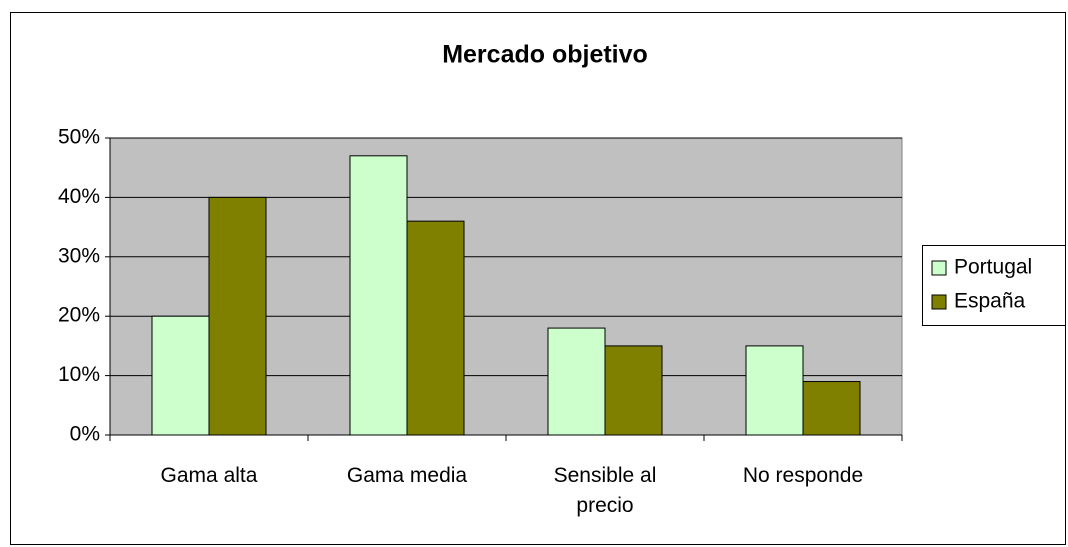 Image resolution: width=1068 pixels, height=547 pixels. What do you see at coordinates (990, 301) in the screenshot?
I see `legend-label: España` at bounding box center [990, 301].